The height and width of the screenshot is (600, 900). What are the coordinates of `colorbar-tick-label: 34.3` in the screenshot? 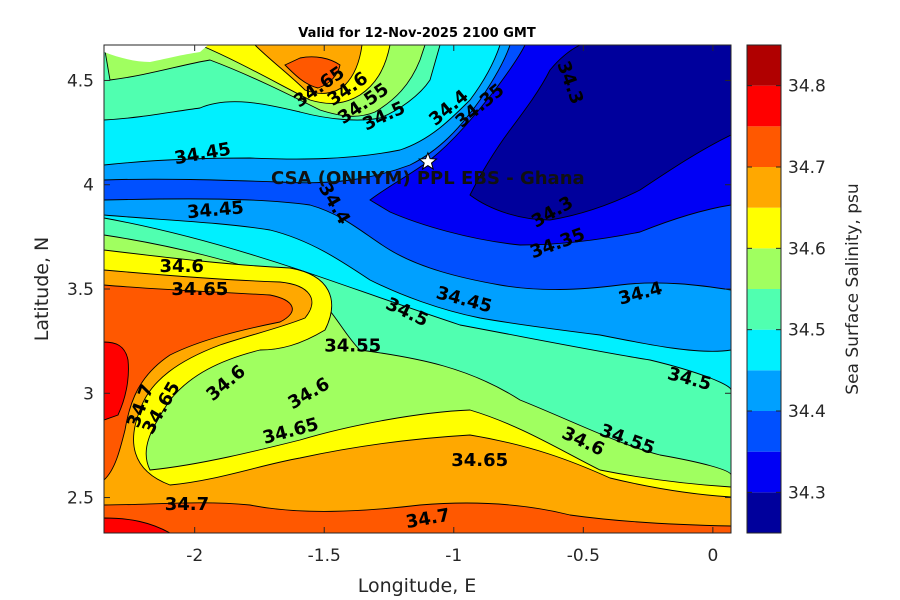 It's located at (807, 493).